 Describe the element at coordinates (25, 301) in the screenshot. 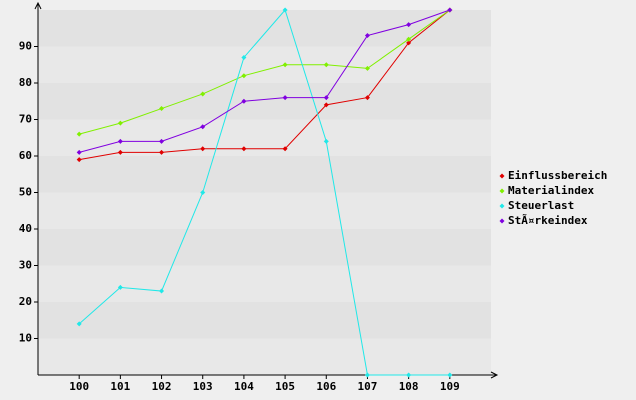

I see `y-tick-label: 20` at that location.